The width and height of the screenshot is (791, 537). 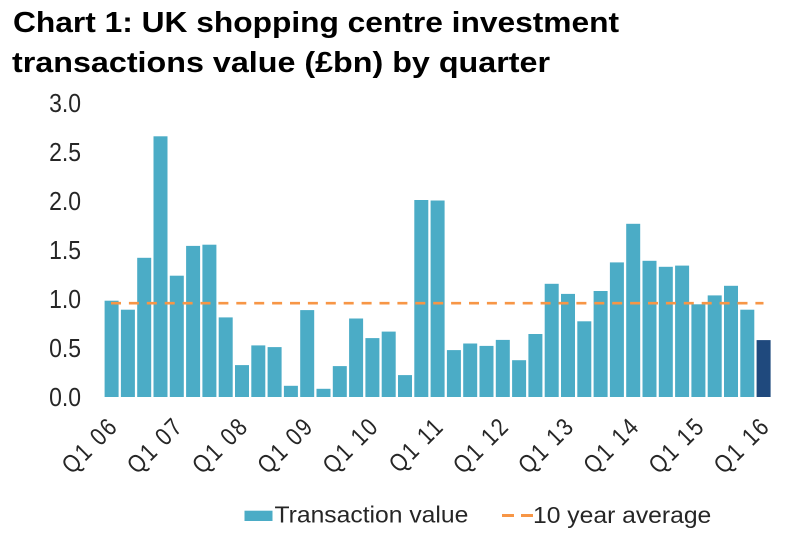 I want to click on svg-text: 0.5, so click(x=65, y=349).